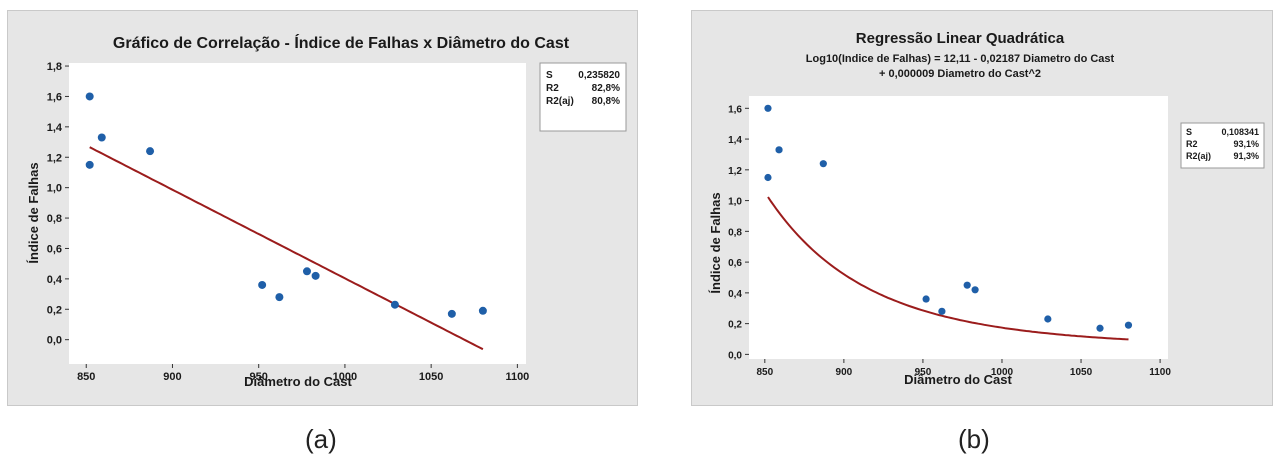  I want to click on stat-value: 82,8%, so click(606, 88).